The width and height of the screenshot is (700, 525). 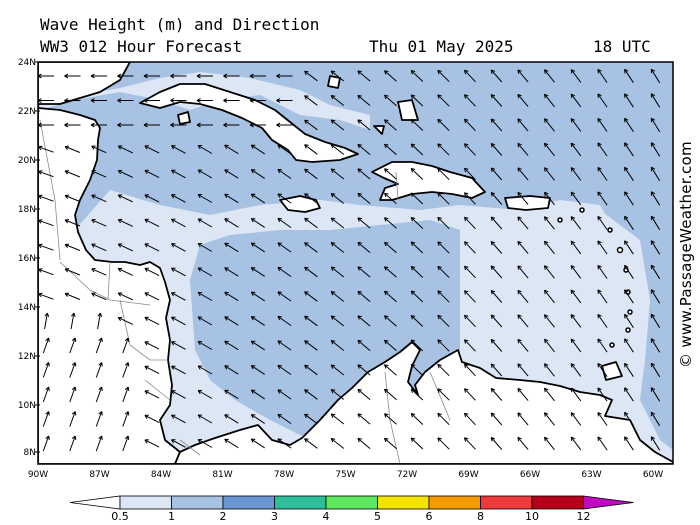 What do you see at coordinates (407, 475) in the screenshot?
I see `longitude-label: 72W` at bounding box center [407, 475].